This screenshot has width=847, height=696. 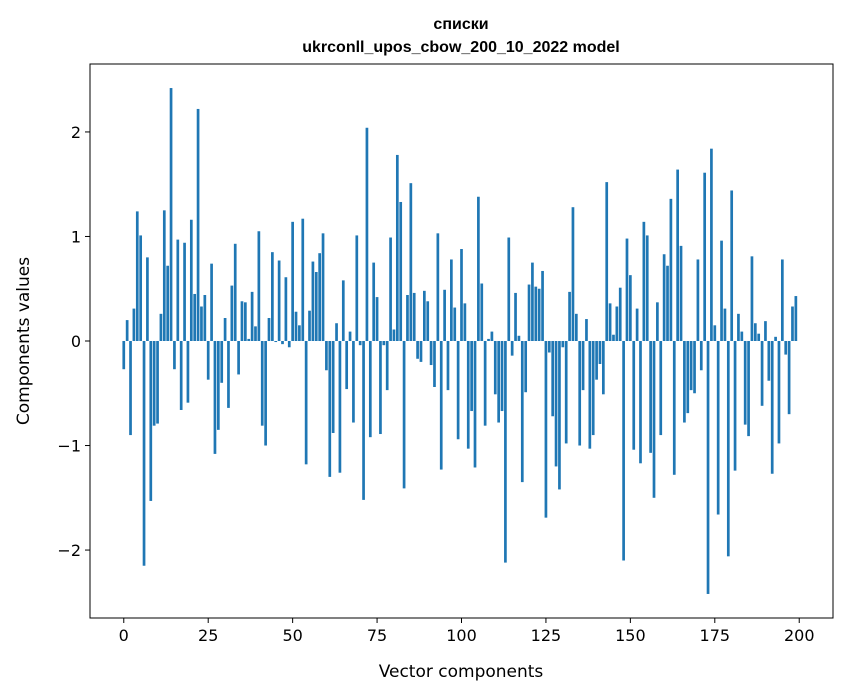 What do you see at coordinates (461, 672) in the screenshot?
I see `x-axis-label: Vector components` at bounding box center [461, 672].